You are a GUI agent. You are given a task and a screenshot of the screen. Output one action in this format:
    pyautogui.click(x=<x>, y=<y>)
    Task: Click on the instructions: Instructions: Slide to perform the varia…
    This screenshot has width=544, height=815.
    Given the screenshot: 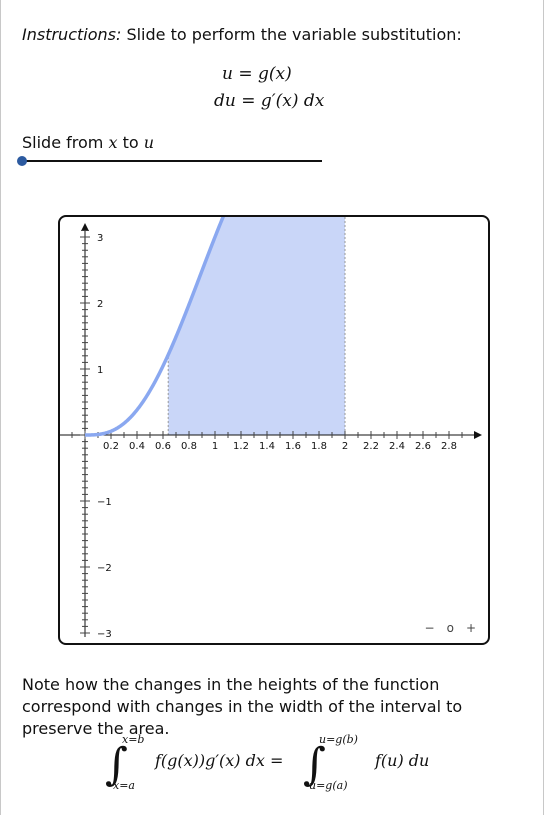 What is the action you would take?
    pyautogui.click(x=242, y=34)
    